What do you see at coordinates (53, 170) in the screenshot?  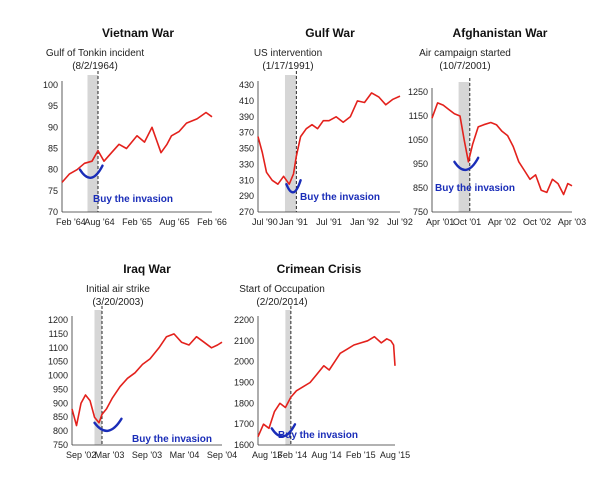 I see `y-tick-label: 80` at bounding box center [53, 170].